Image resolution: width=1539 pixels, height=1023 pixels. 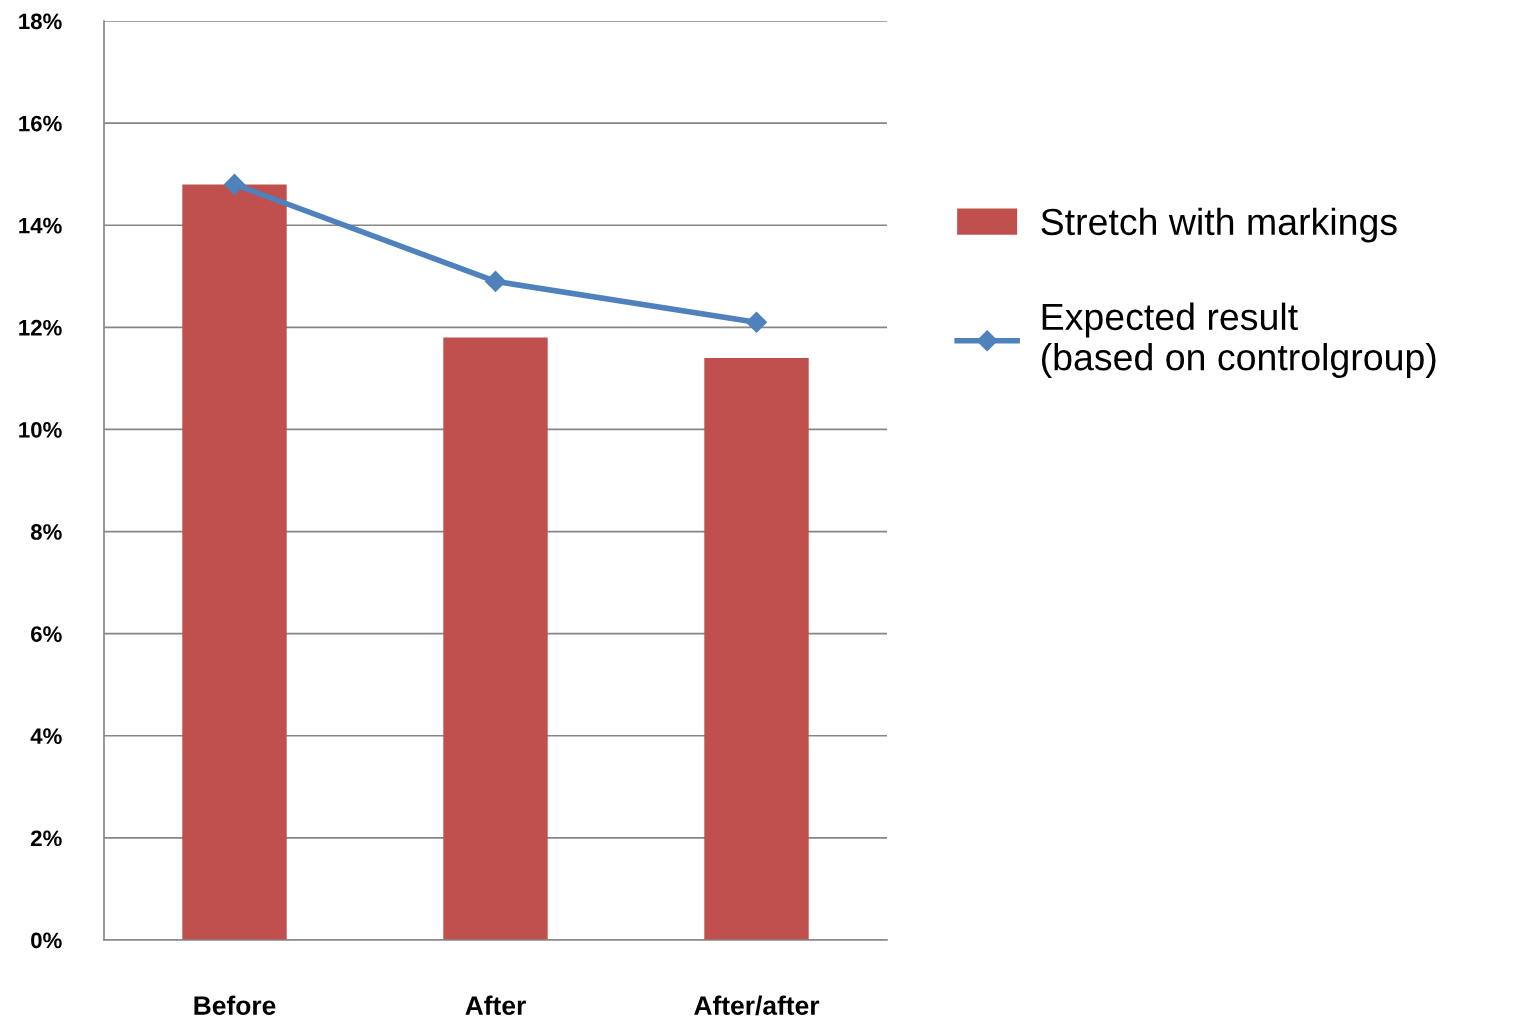 I want to click on y-tick-label: 0%, so click(x=46, y=940).